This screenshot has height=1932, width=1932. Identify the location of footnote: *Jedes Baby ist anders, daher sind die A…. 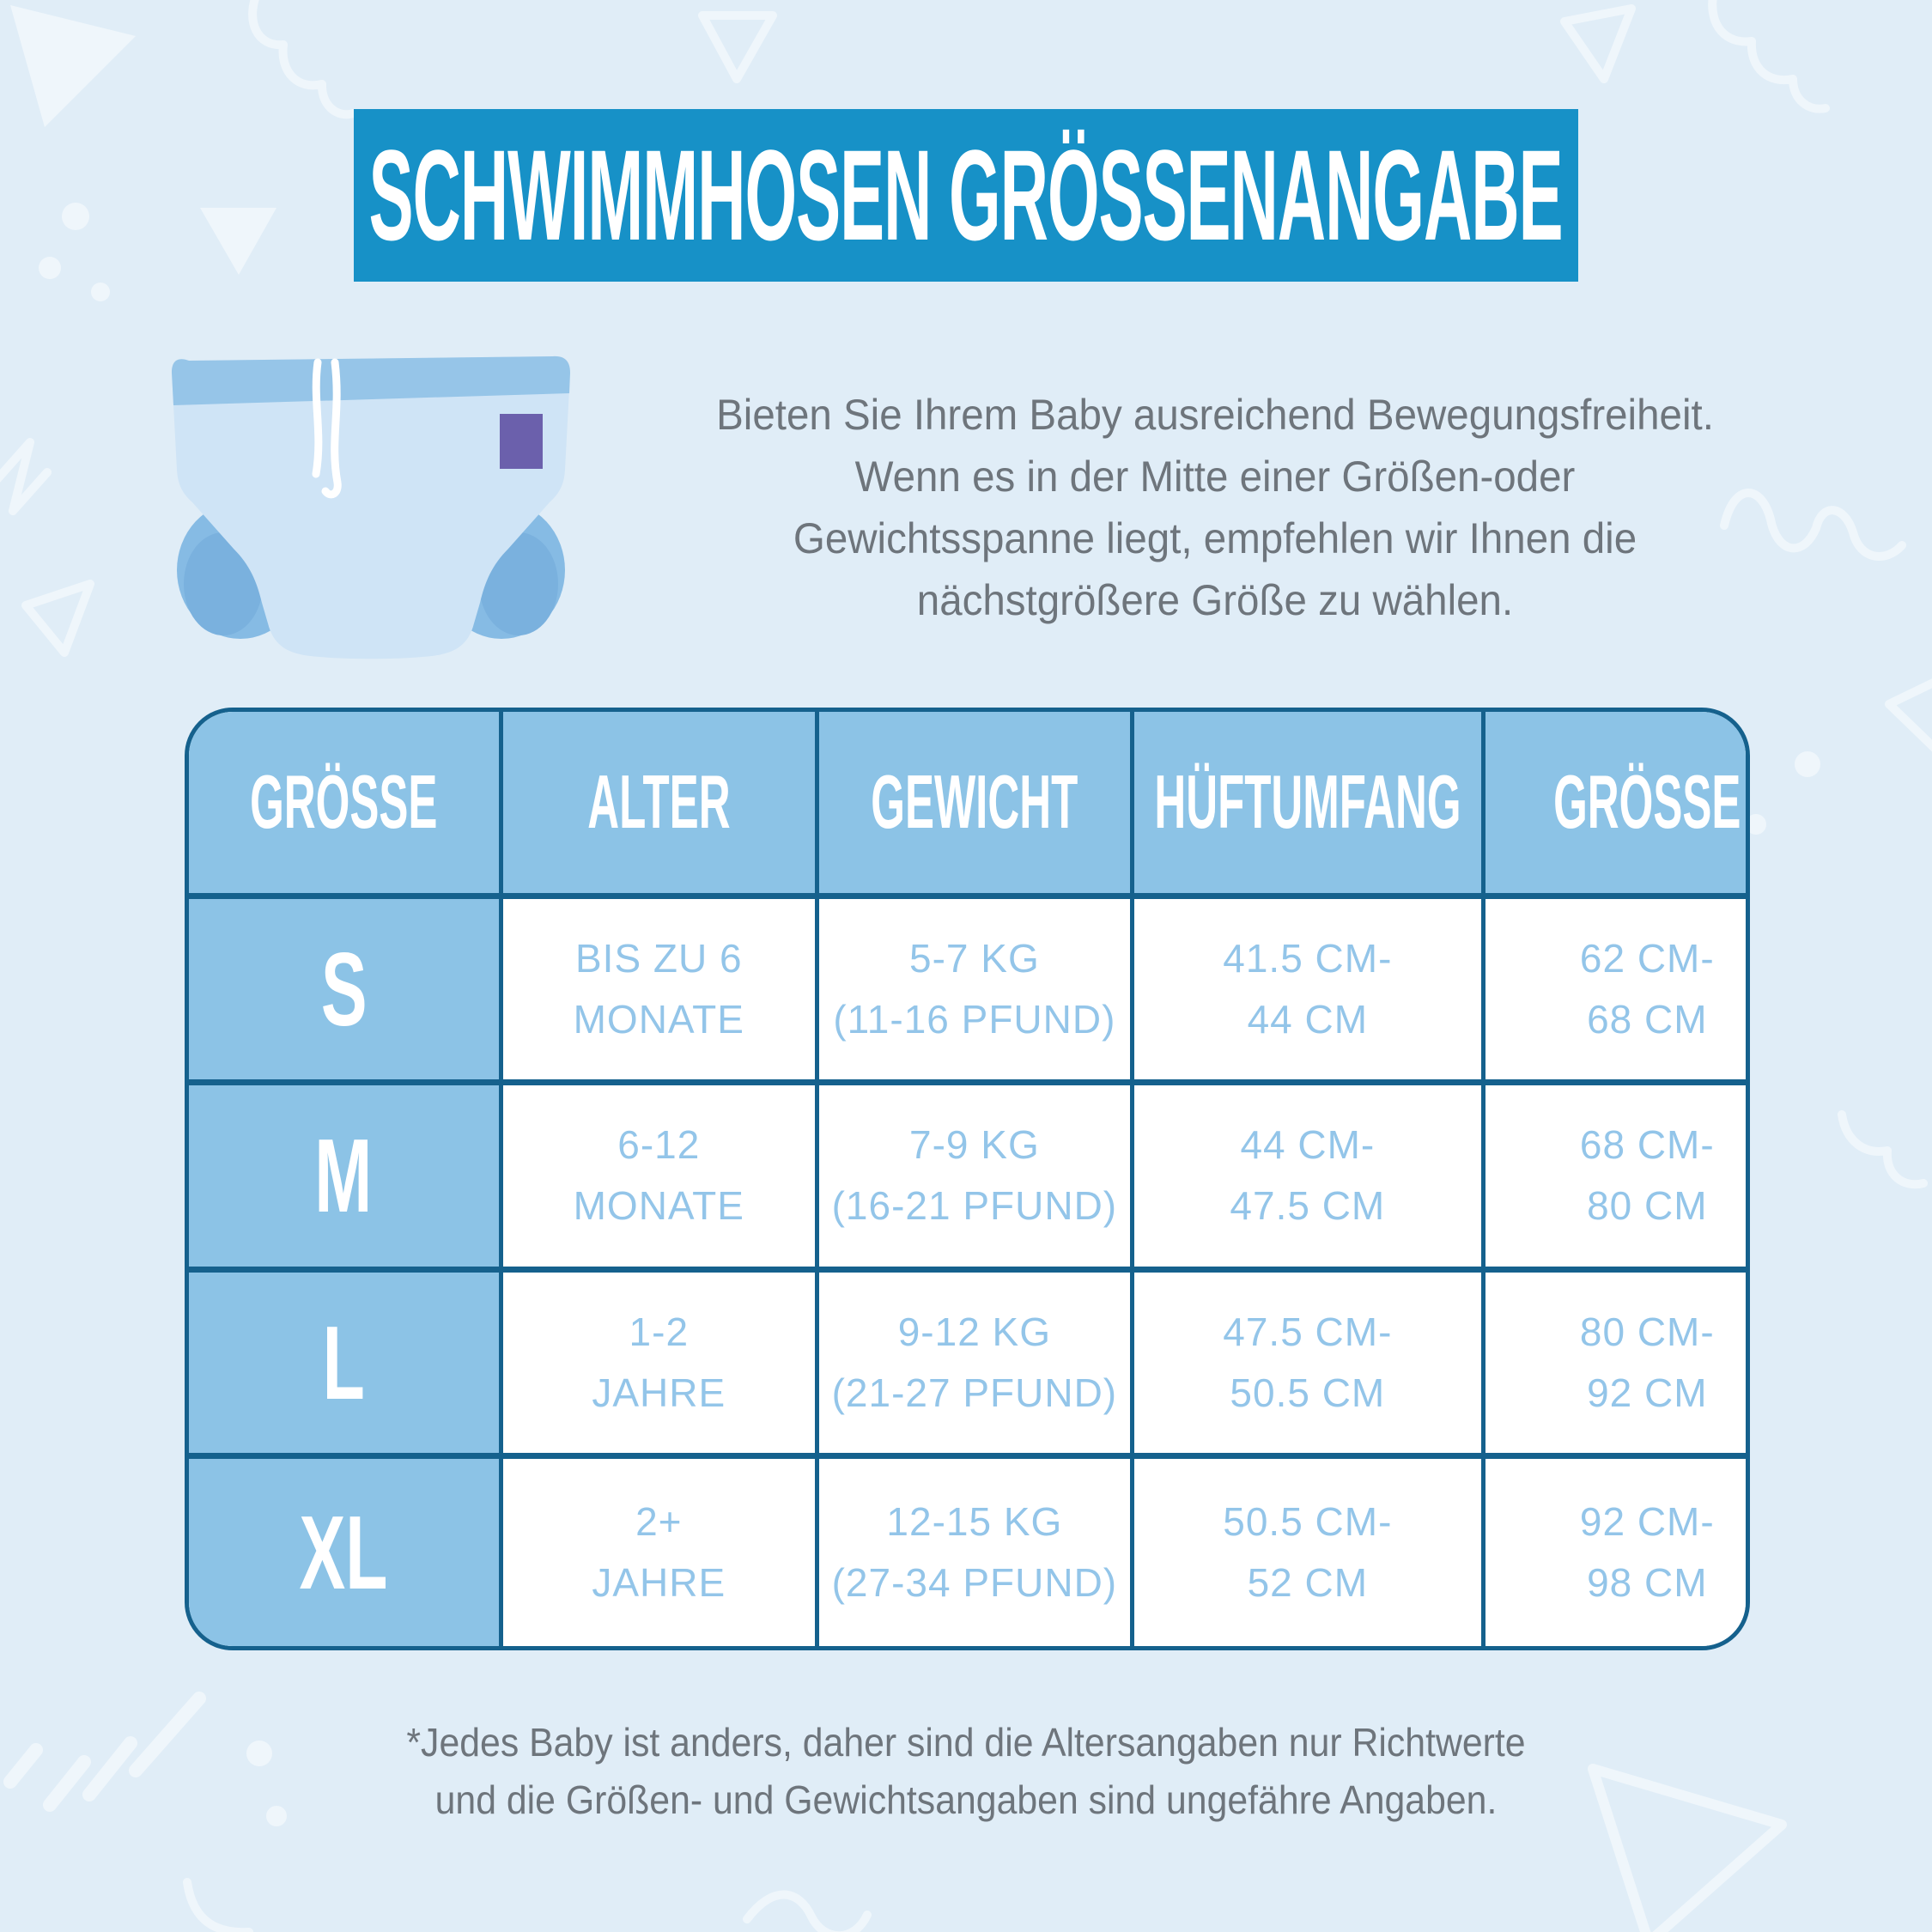
(966, 1771).